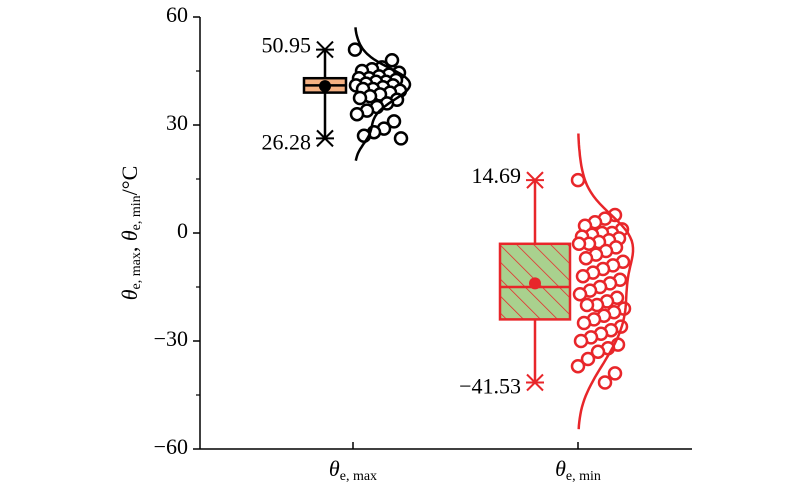  I want to click on value-label: −41.53, so click(490, 386).